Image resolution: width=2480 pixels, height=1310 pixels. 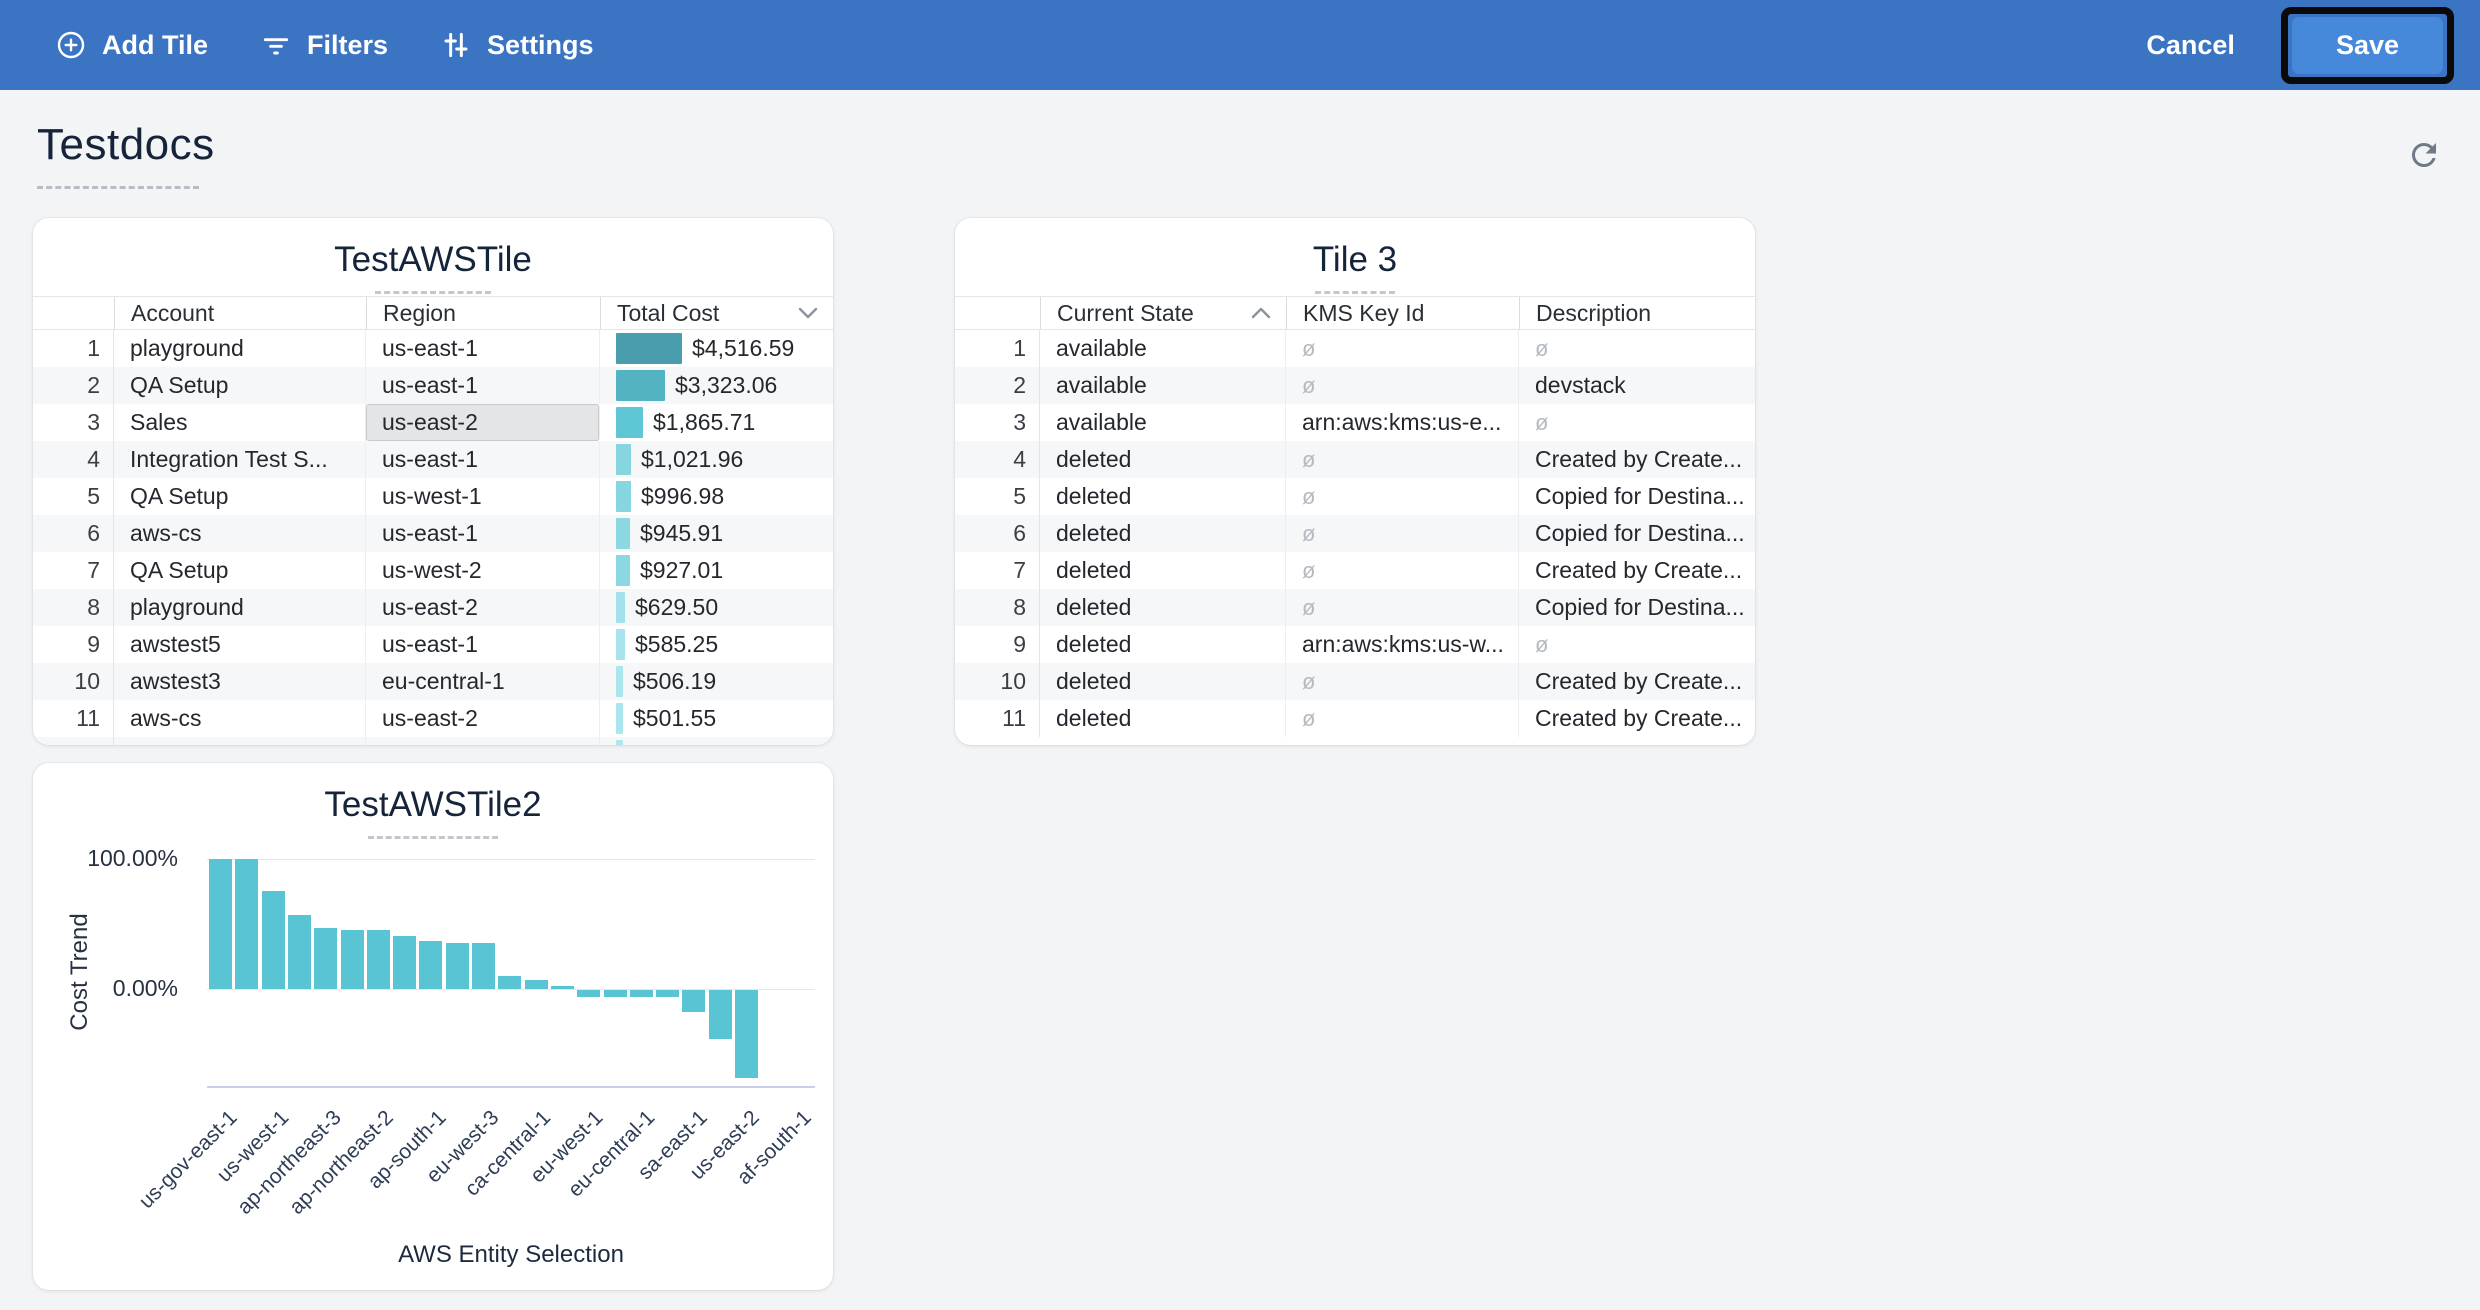 What do you see at coordinates (668, 312) in the screenshot?
I see `column-header-label: Total Cost` at bounding box center [668, 312].